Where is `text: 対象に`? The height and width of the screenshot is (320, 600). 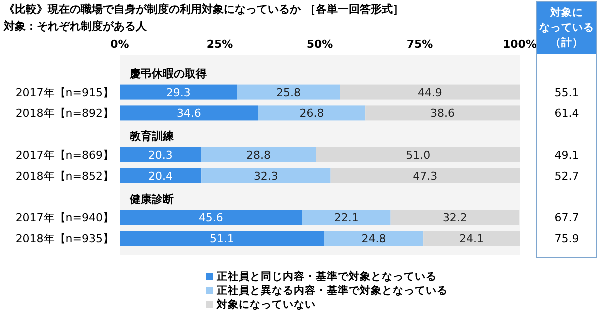
text: 対象に is located at coordinates (567, 12).